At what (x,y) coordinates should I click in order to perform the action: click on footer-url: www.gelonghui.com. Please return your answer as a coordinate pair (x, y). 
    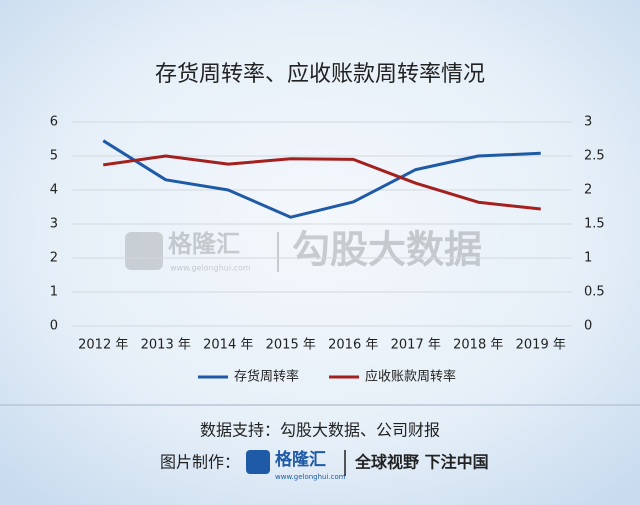
    Looking at the image, I should click on (310, 477).